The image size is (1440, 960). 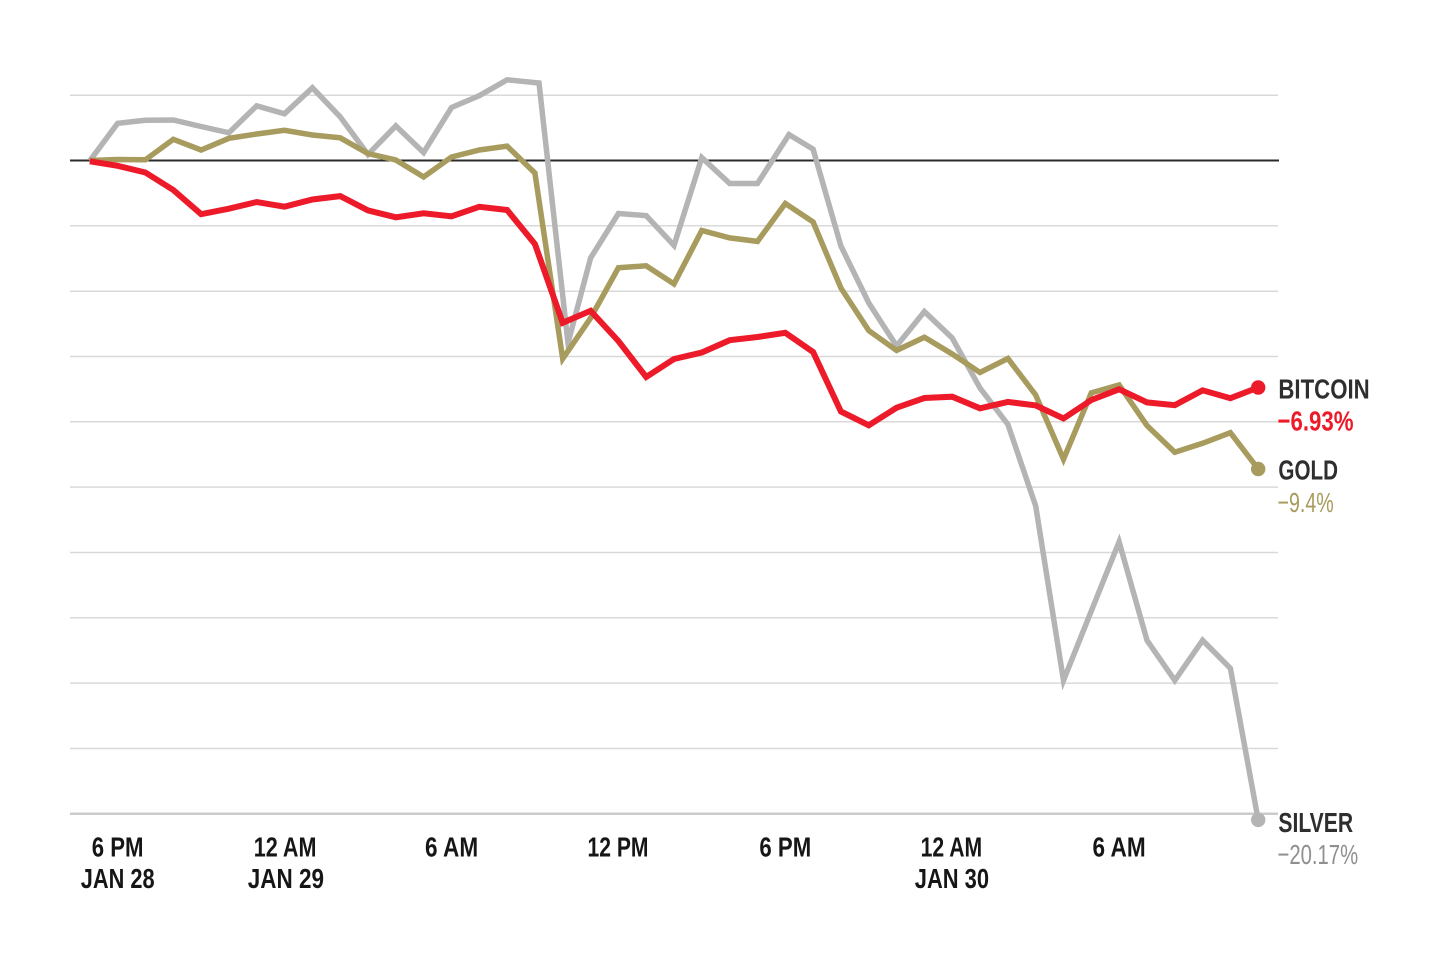 What do you see at coordinates (286, 878) in the screenshot?
I see `svg-text: JAN 29` at bounding box center [286, 878].